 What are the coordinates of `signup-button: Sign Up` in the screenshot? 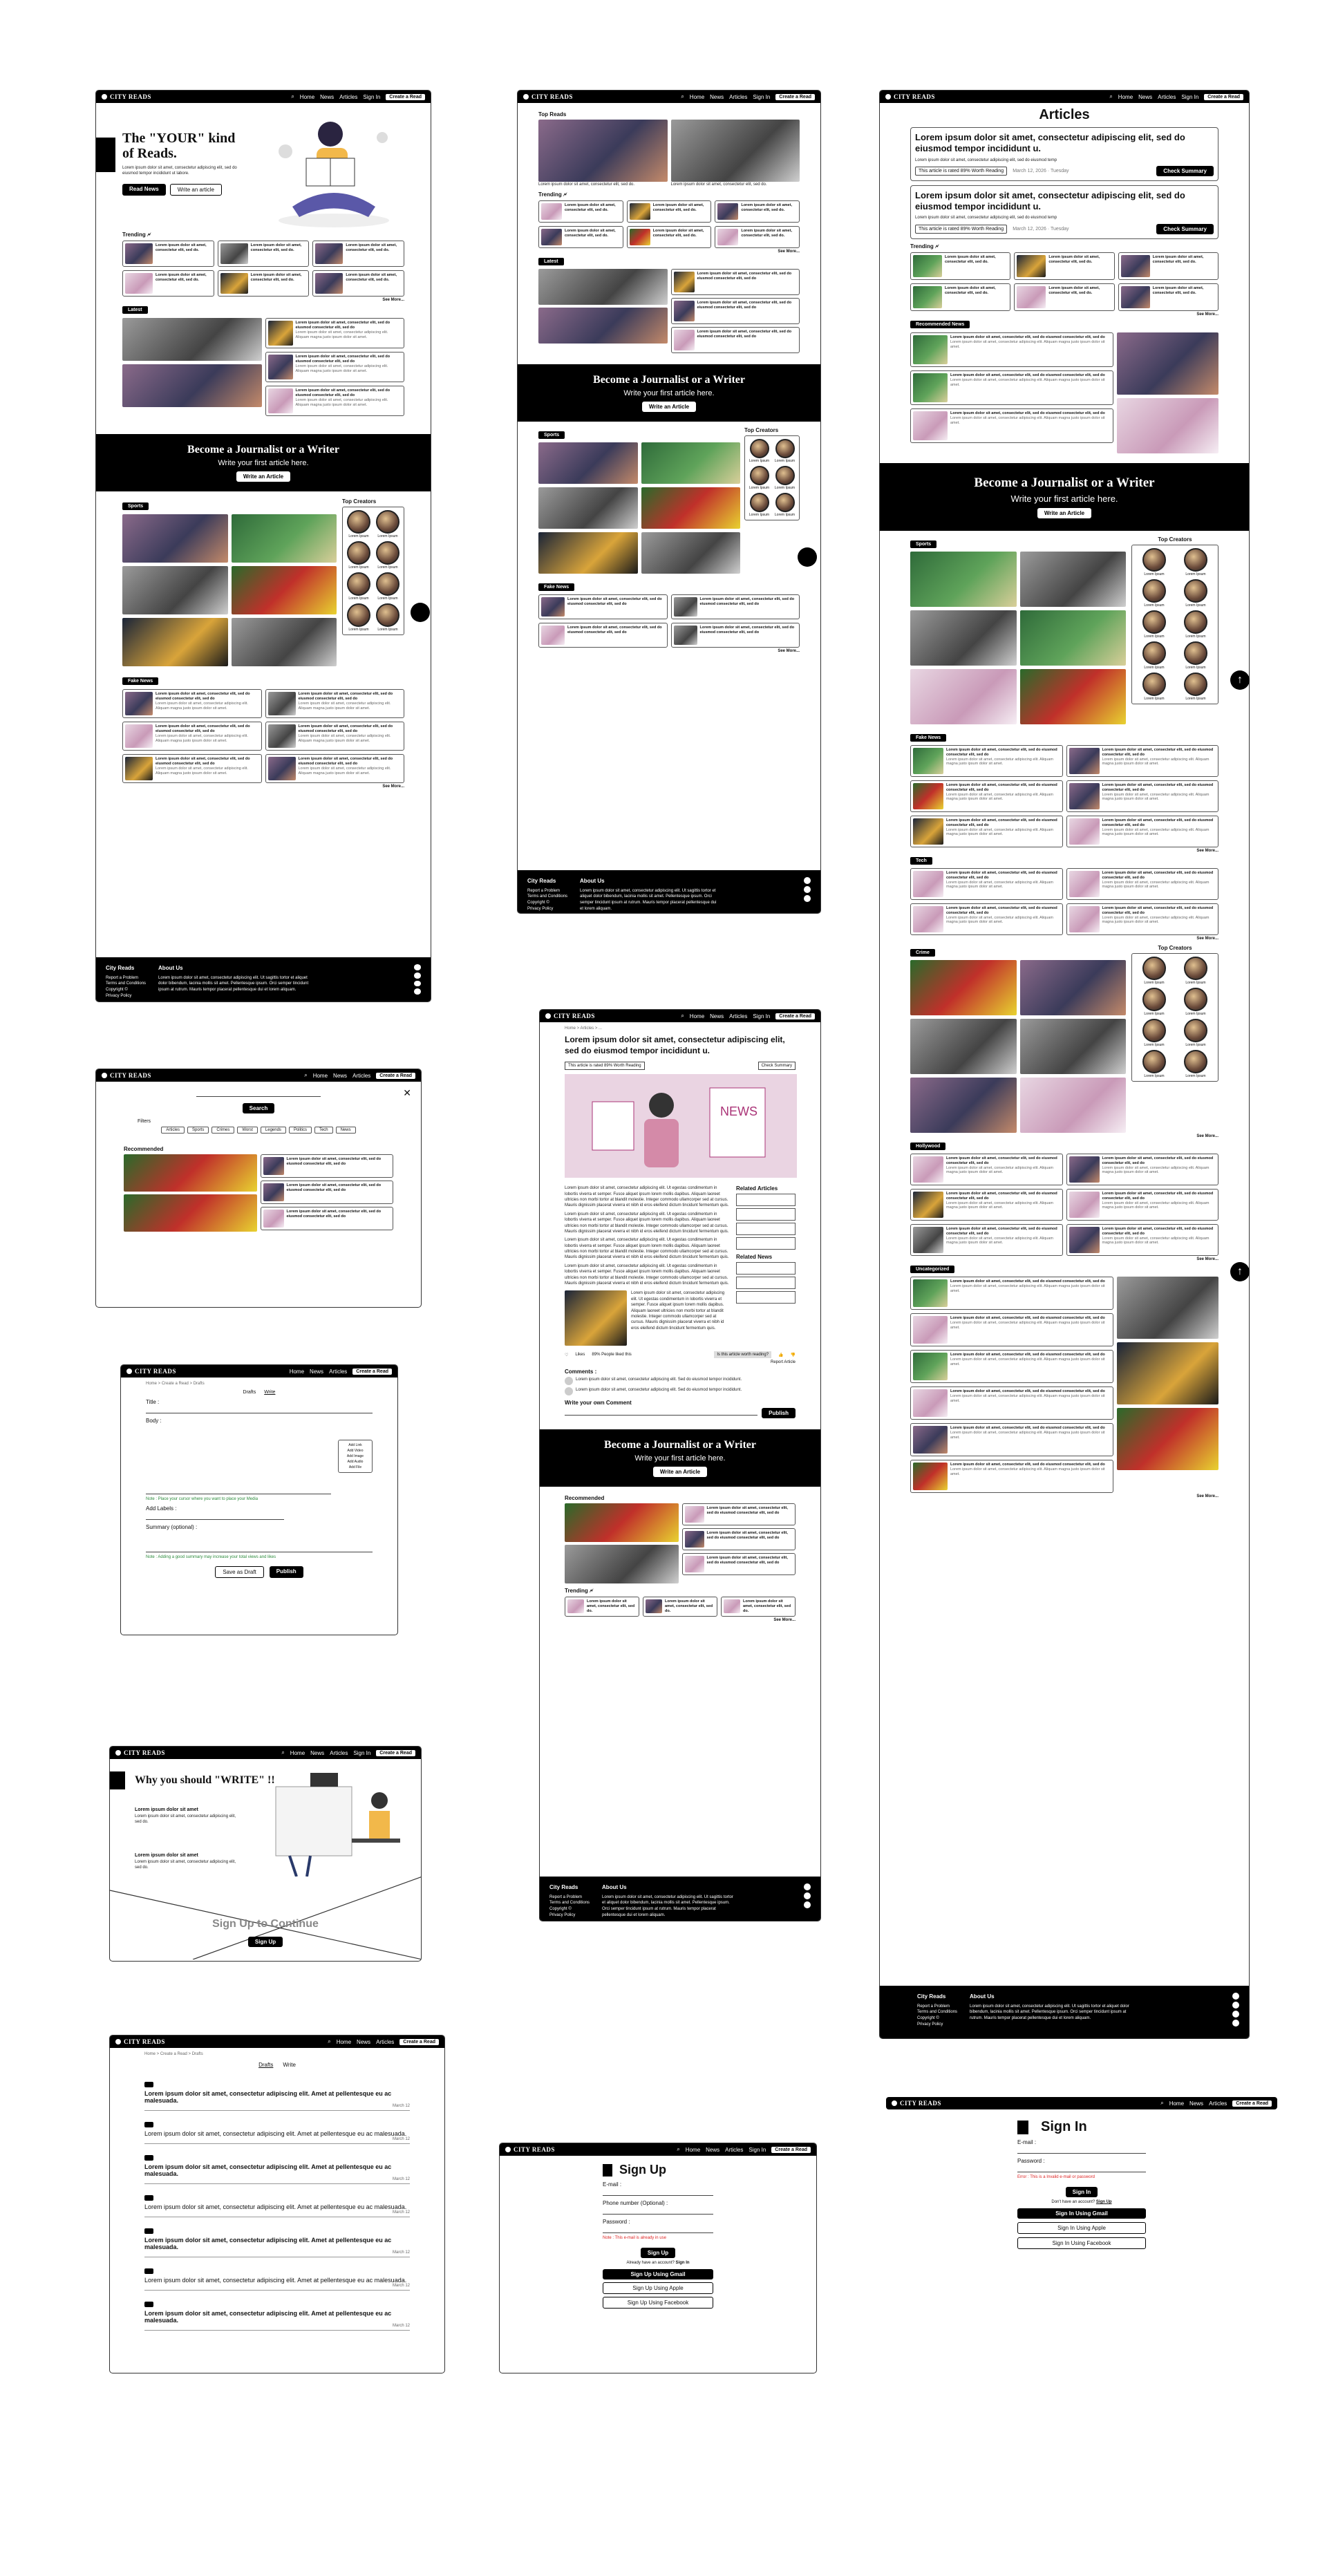 It's located at (265, 1942).